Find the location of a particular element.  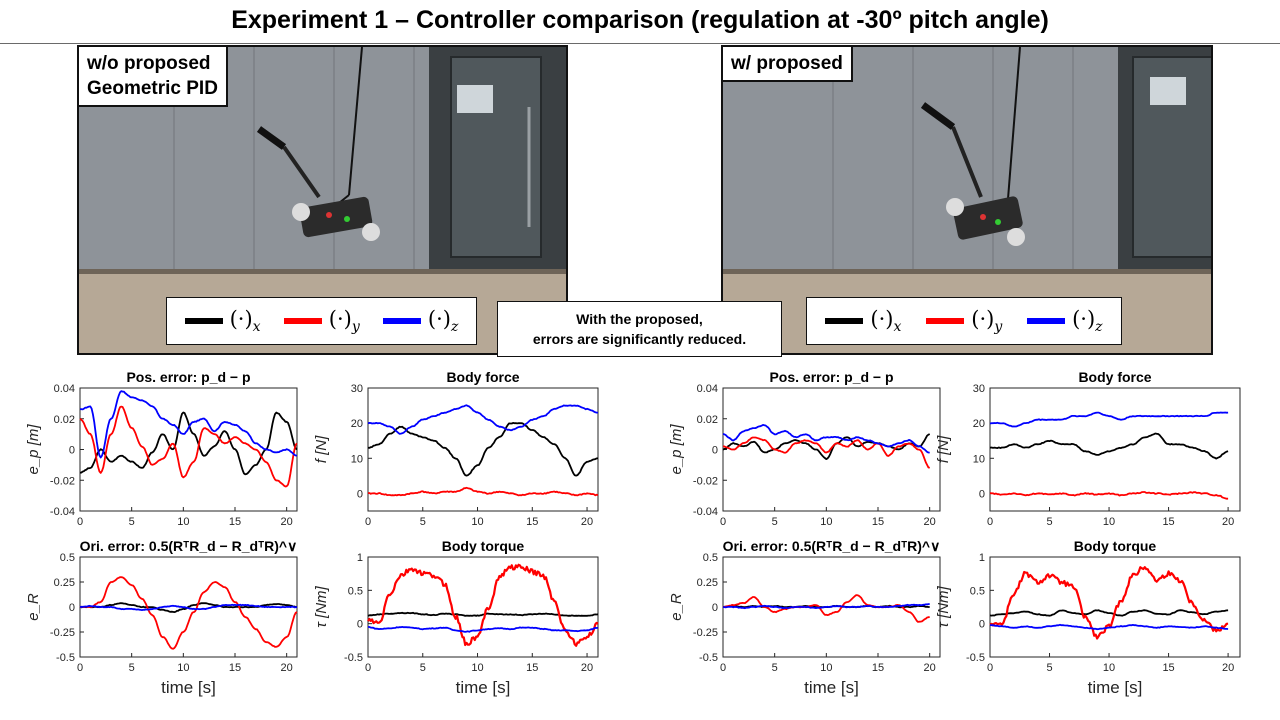

chart-title: Body torque is located at coordinates (1115, 546).